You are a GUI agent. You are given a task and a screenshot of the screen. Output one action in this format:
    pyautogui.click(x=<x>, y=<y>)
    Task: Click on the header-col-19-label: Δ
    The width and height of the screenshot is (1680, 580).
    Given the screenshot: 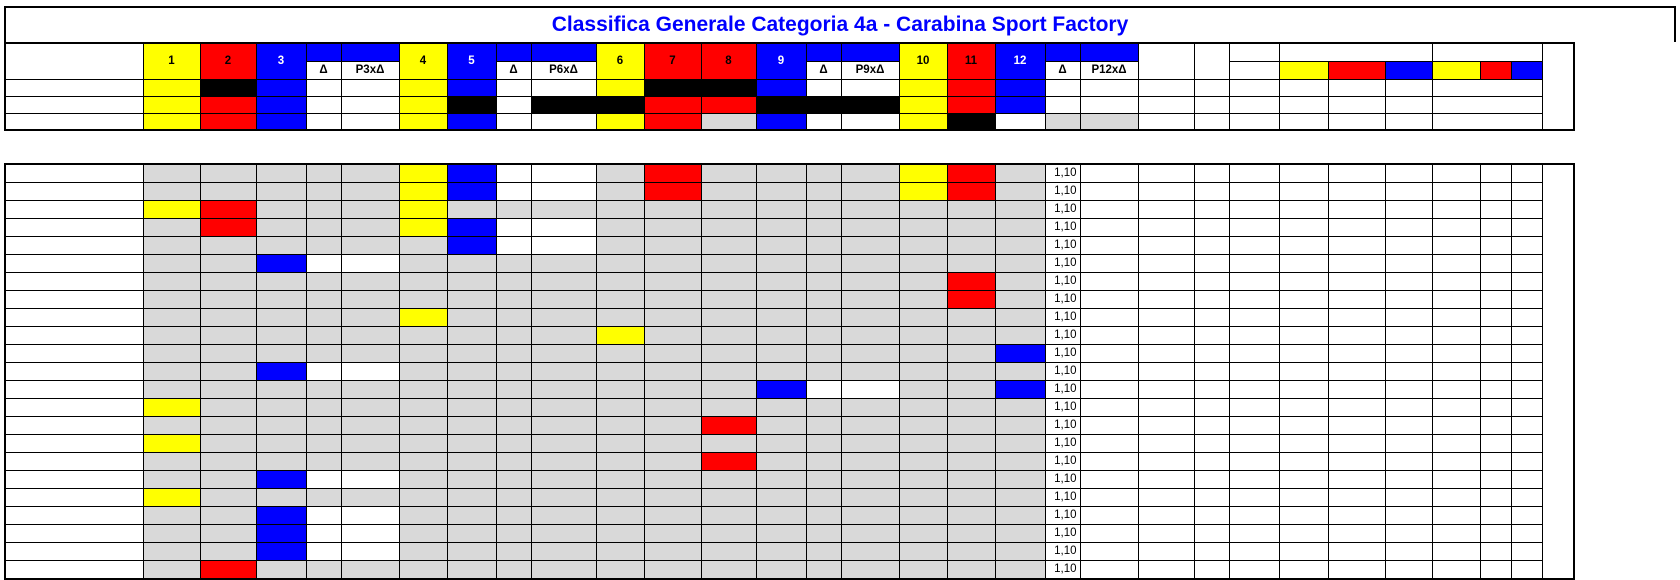 What is the action you would take?
    pyautogui.click(x=1062, y=70)
    